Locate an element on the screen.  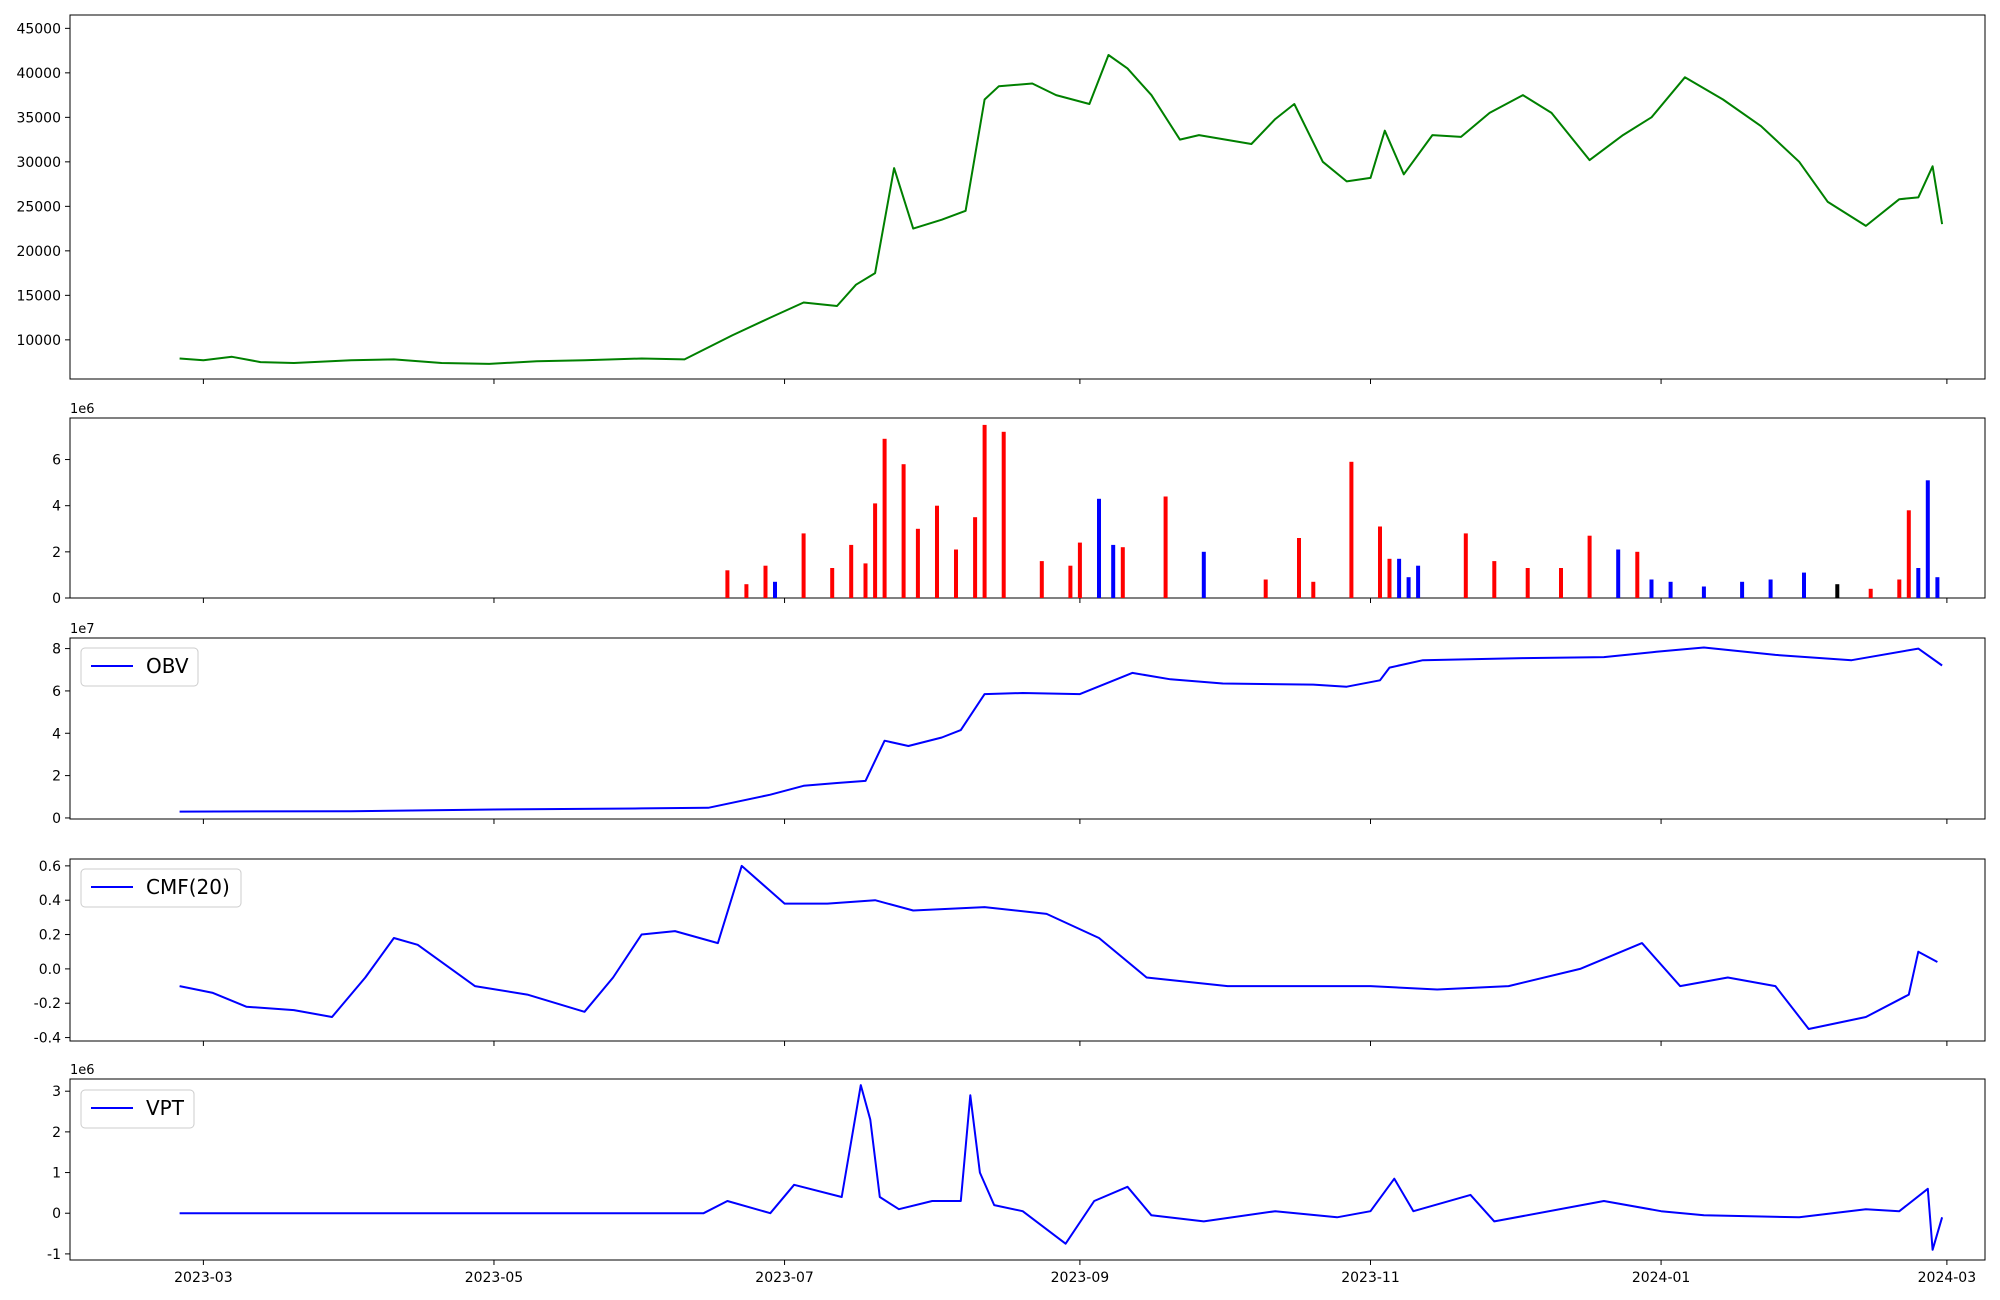
obv-y-axis: 0 2 4 6 8 is located at coordinates (61, 734).